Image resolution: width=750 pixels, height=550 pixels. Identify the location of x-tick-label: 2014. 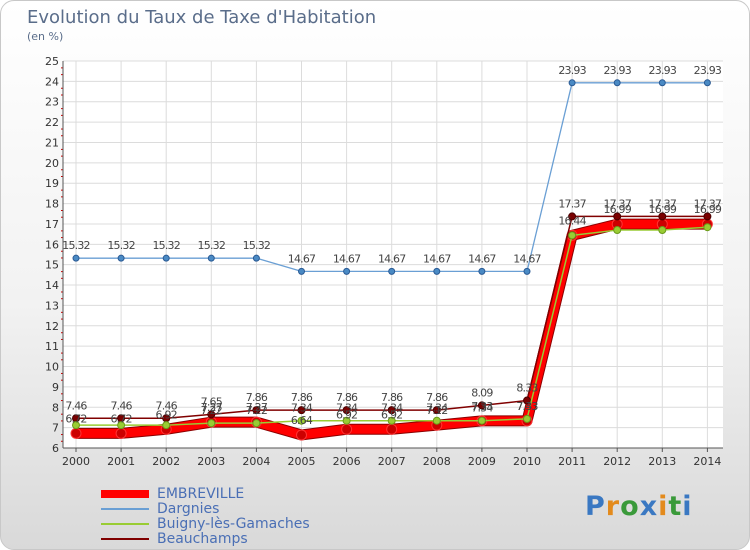
(707, 461).